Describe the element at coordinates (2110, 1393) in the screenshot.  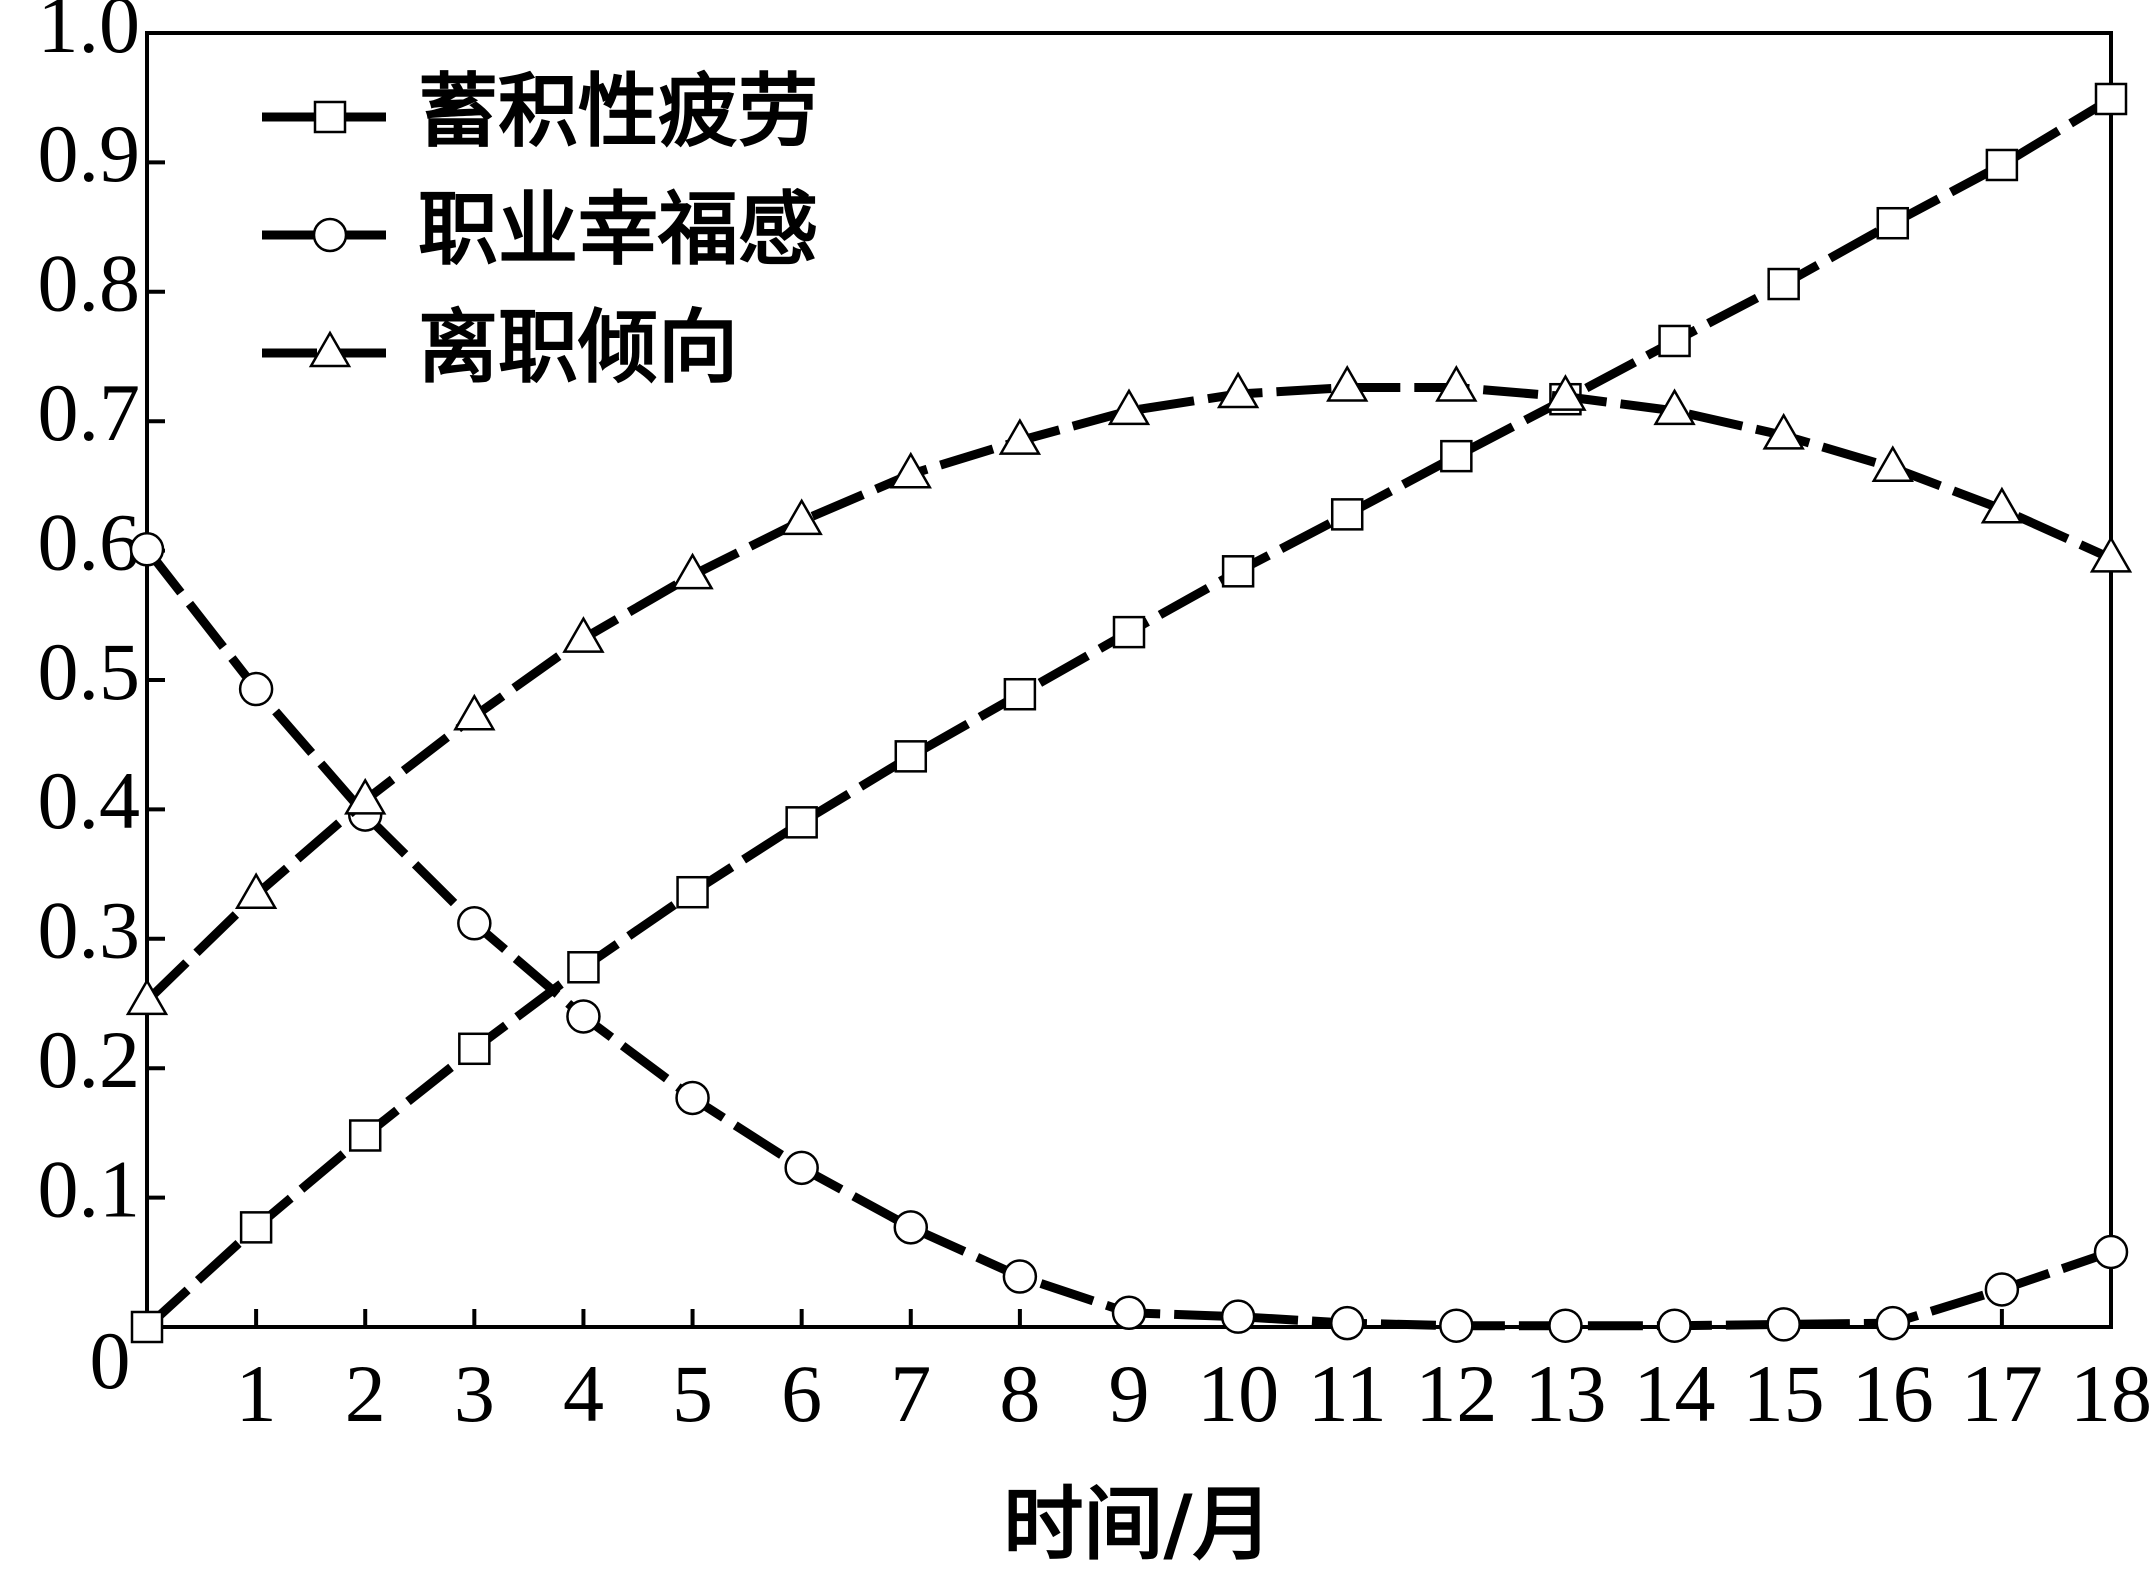
I see `x-tick-label: 18` at that location.